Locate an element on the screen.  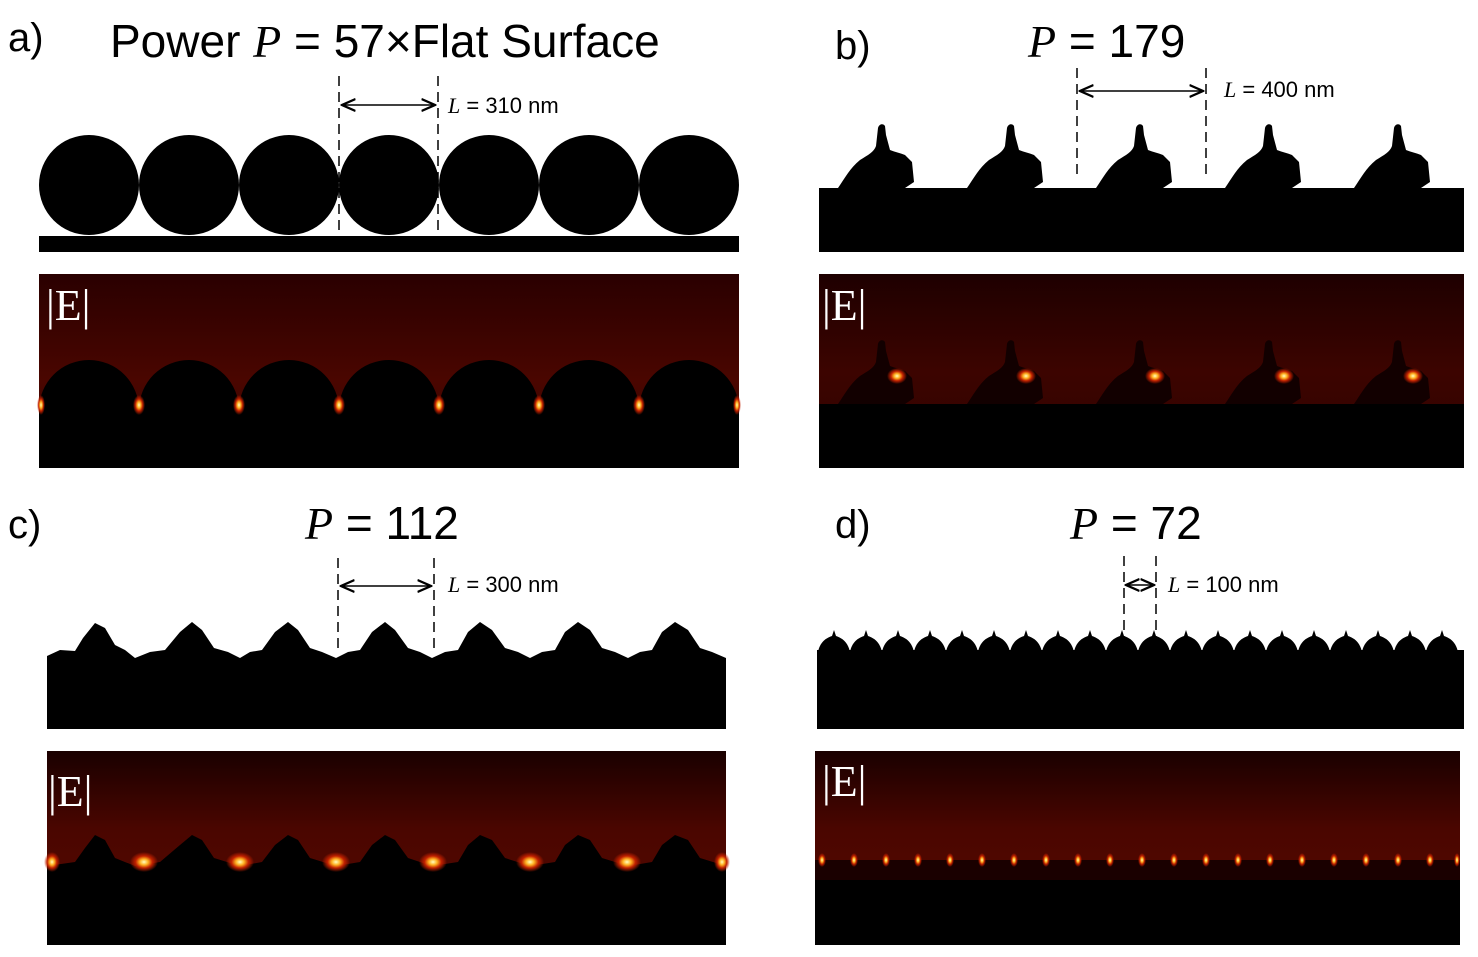
panel-a-period-var: L is located at coordinates (454, 105).